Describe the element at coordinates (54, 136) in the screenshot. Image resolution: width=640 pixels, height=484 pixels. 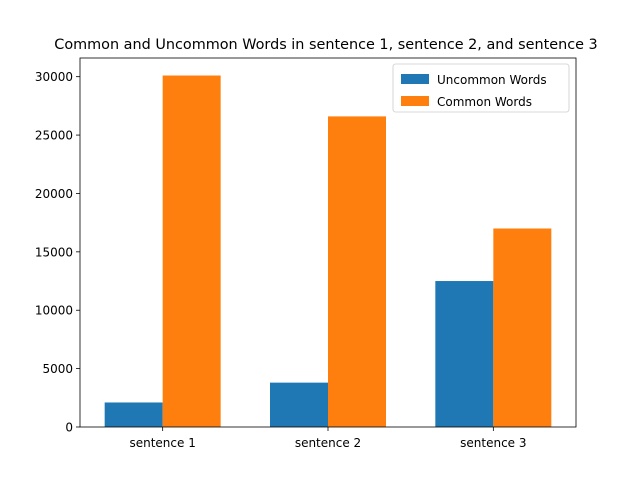
I see `y-tick-label: 25000` at that location.